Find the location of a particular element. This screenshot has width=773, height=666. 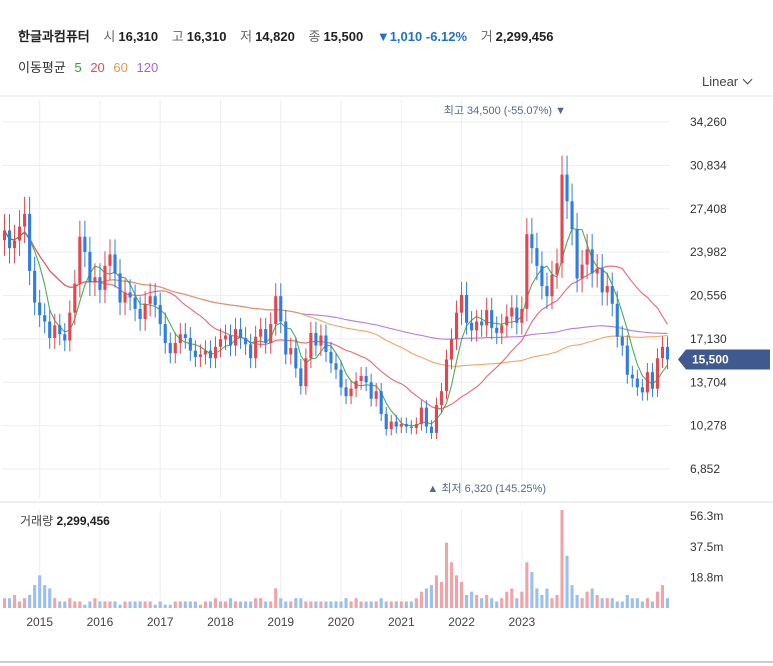

scale-selector: Linear is located at coordinates (727, 81).